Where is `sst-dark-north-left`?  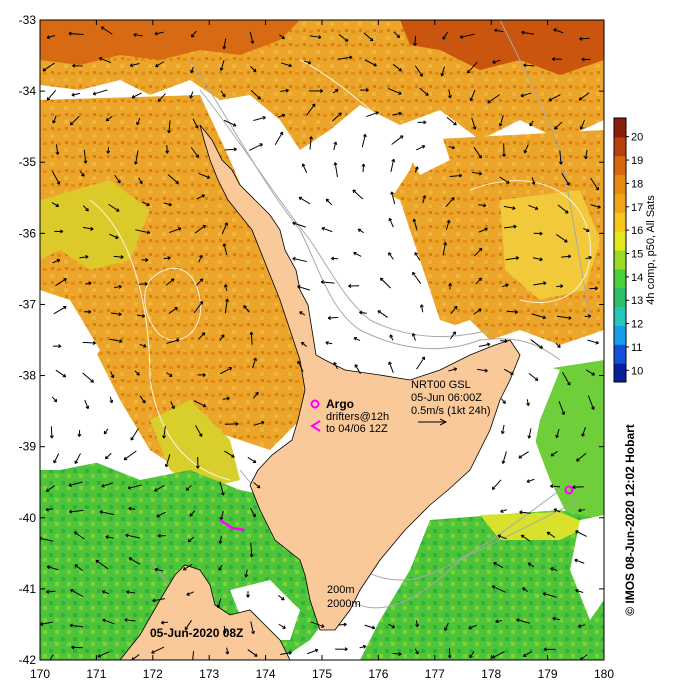 sst-dark-north-left is located at coordinates (170, 42).